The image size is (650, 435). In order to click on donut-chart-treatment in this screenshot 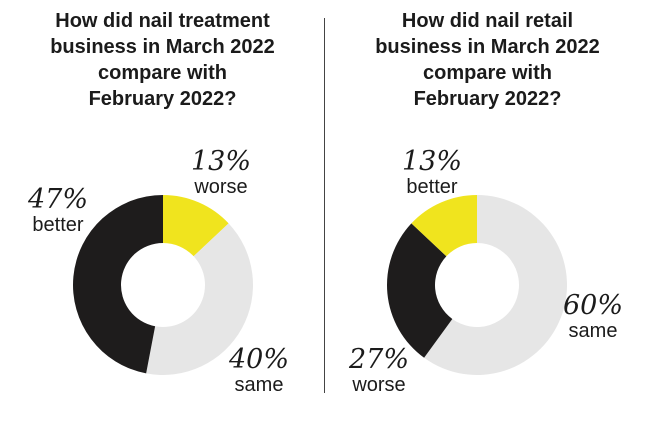, I will do `click(163, 285)`.